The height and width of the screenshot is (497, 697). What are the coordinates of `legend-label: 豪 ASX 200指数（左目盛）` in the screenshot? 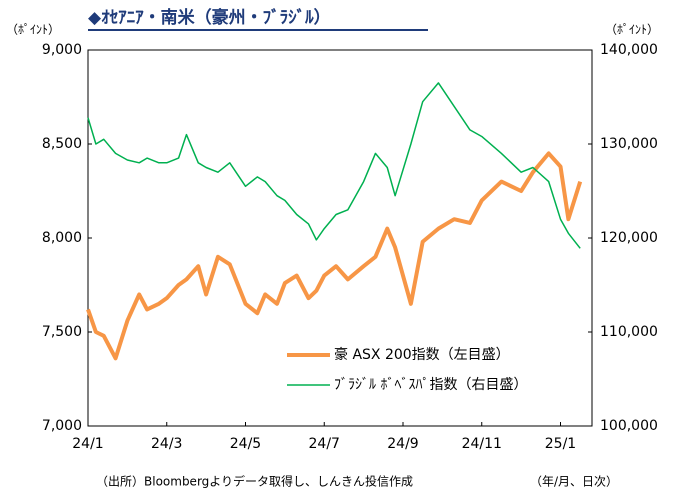 It's located at (422, 355).